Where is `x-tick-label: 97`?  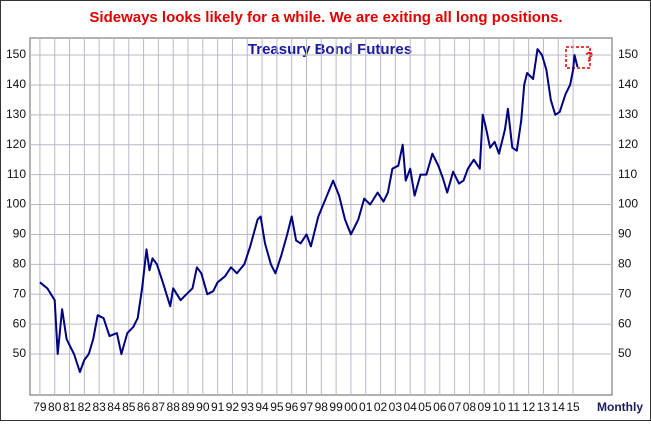 x-tick-label: 97 is located at coordinates (307, 407).